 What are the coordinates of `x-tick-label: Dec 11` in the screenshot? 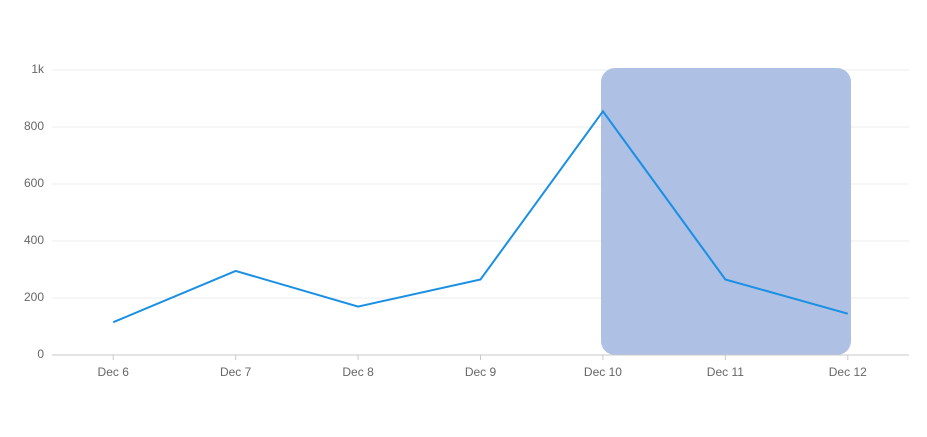 It's located at (725, 372).